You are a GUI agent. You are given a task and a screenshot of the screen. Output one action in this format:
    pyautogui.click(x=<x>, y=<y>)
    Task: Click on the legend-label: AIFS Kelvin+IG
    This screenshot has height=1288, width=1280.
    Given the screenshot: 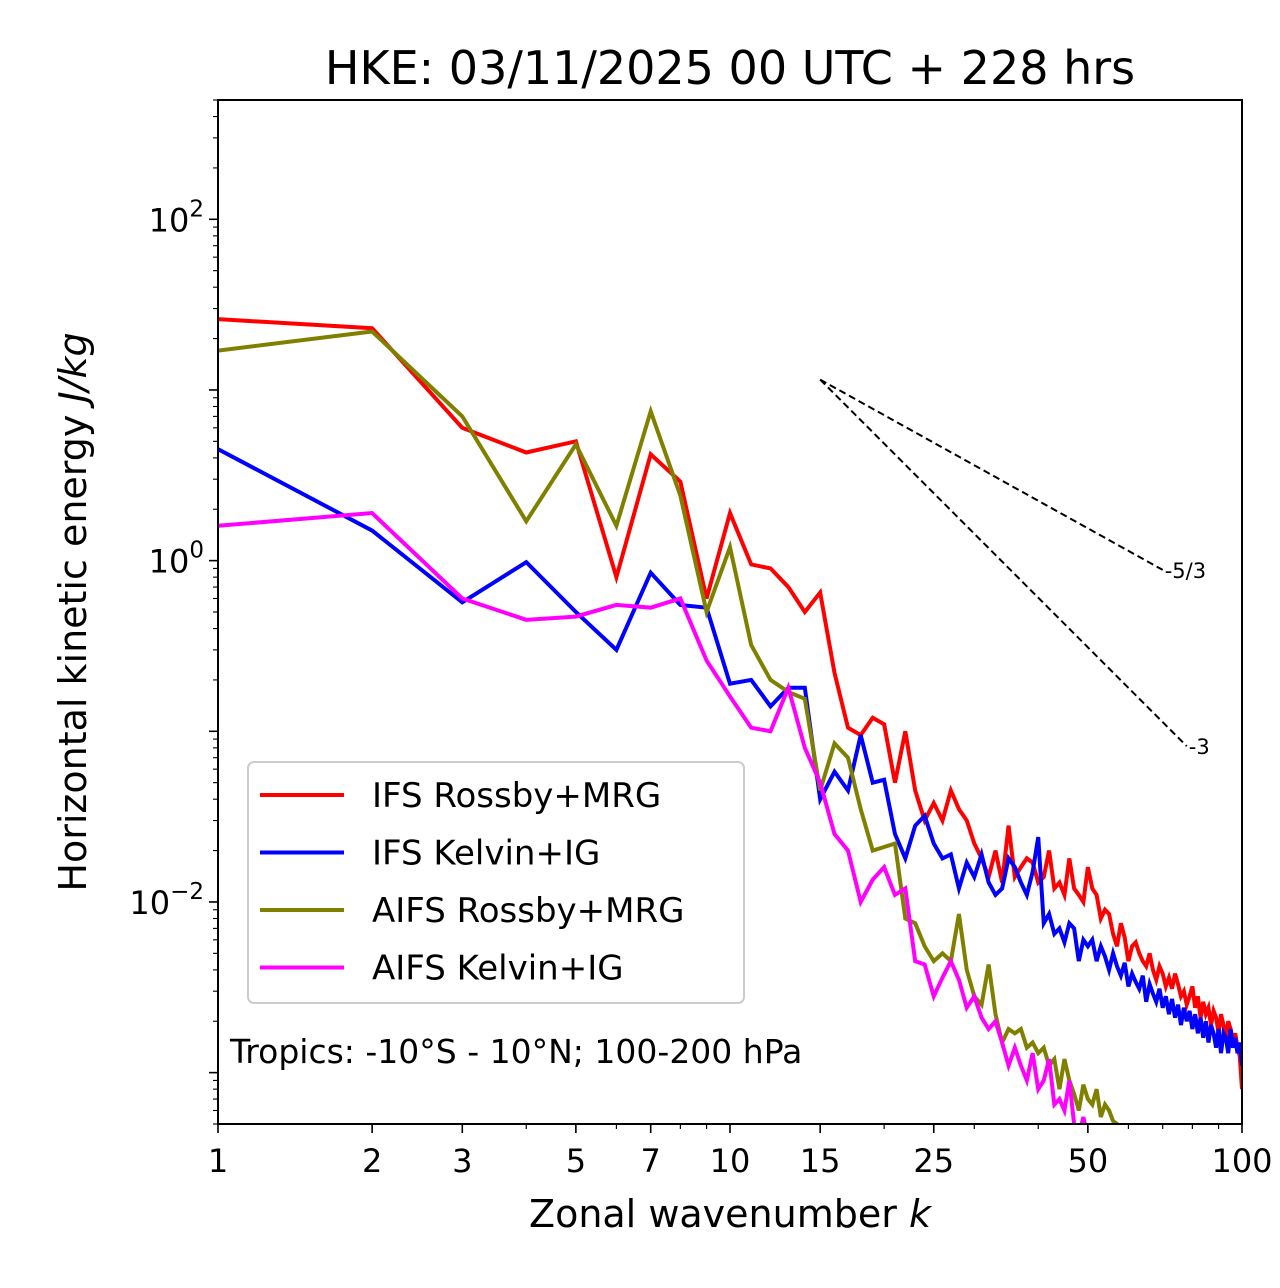 What is the action you would take?
    pyautogui.click(x=498, y=969)
    